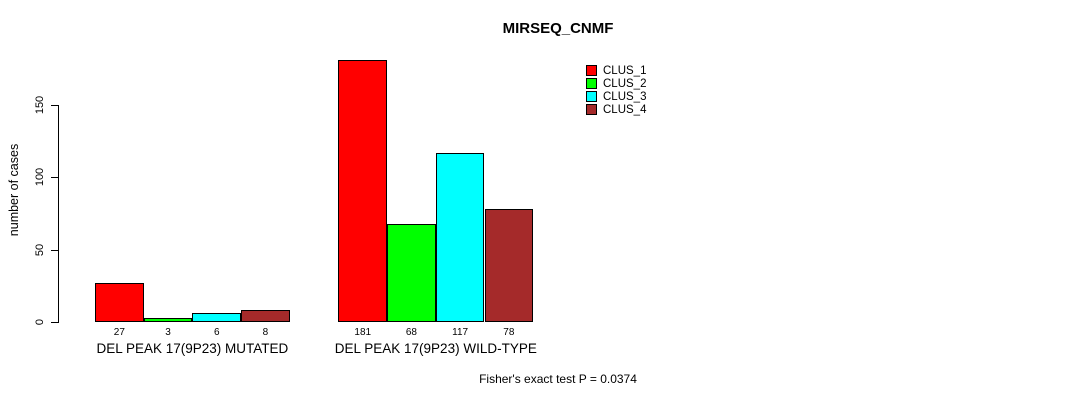  What do you see at coordinates (265, 332) in the screenshot?
I see `bar-value-label: 8` at bounding box center [265, 332].